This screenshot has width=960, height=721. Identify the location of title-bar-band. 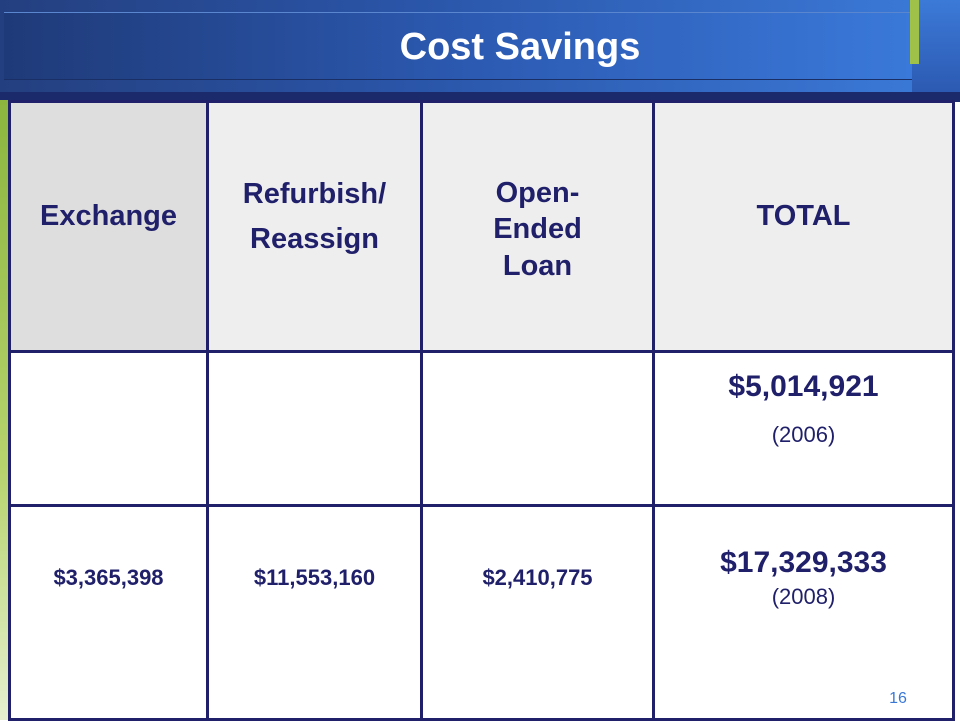
(474, 46).